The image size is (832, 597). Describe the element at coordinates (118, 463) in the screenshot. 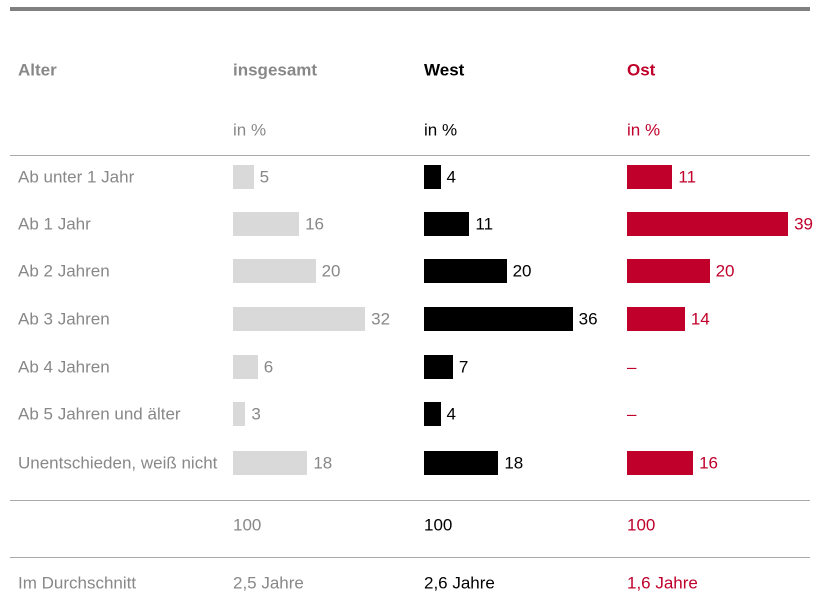

I see `row-label: Unentschieden, weiß nicht` at that location.